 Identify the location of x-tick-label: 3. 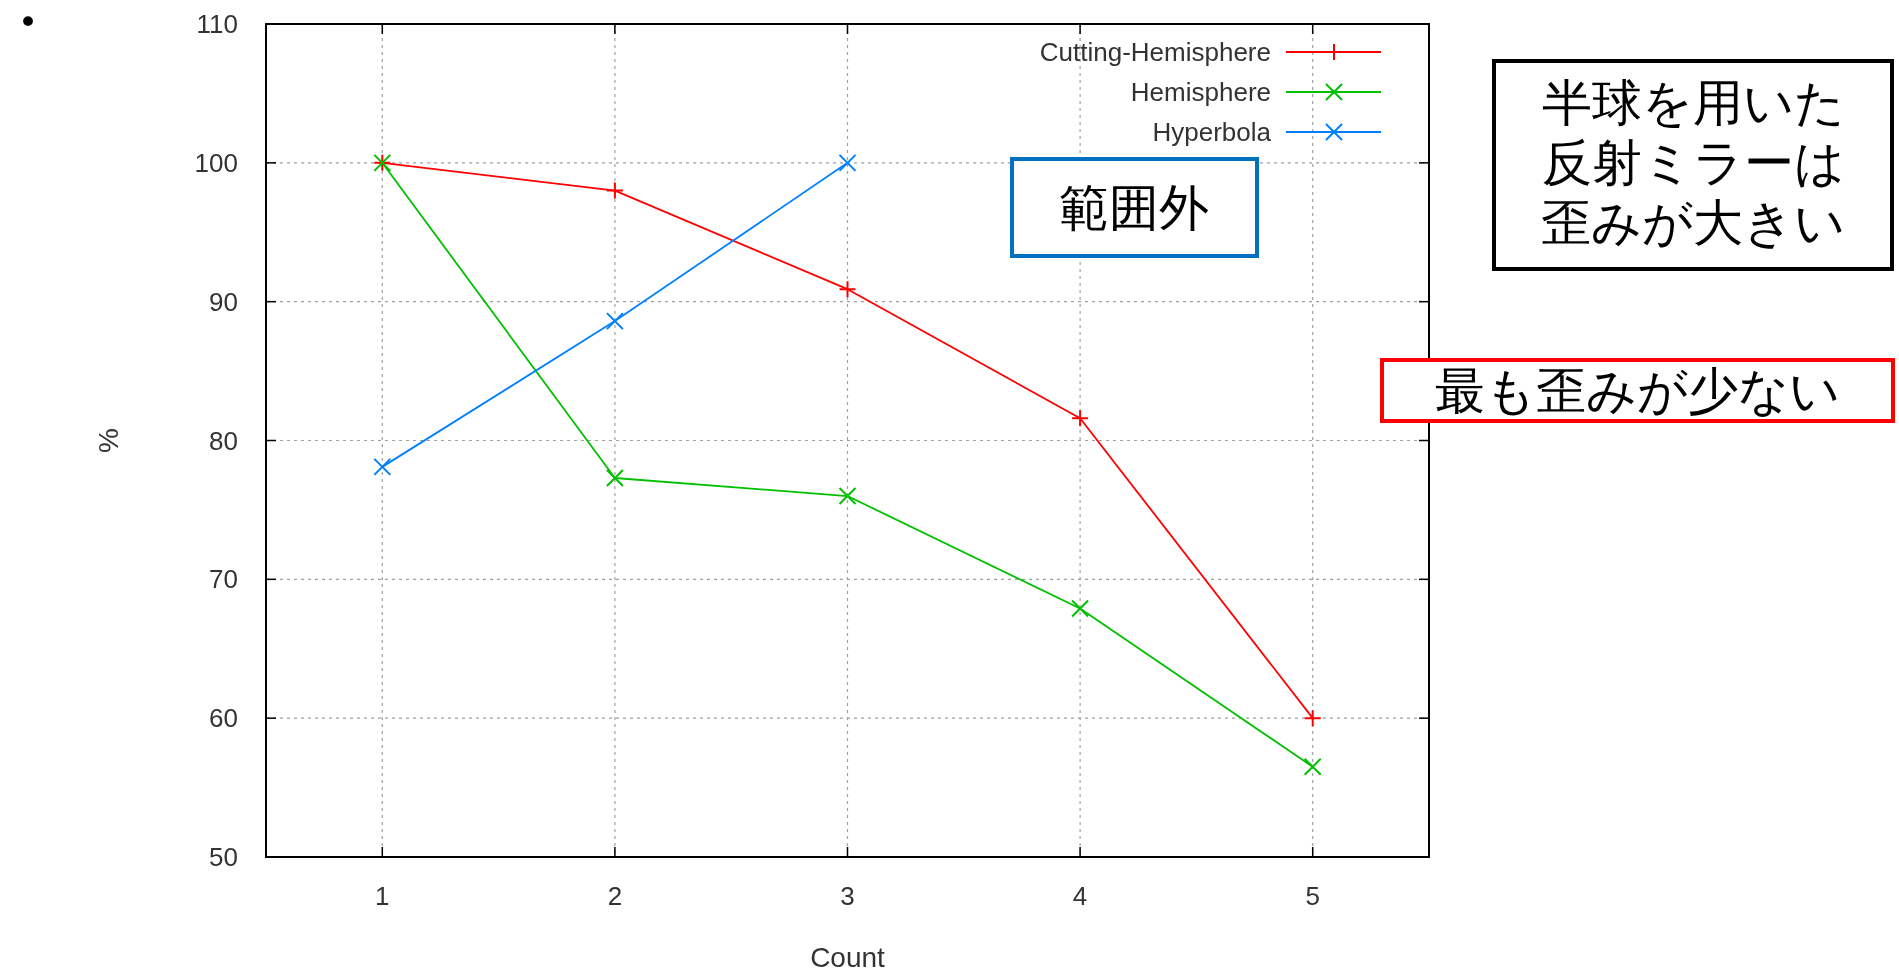
(847, 896).